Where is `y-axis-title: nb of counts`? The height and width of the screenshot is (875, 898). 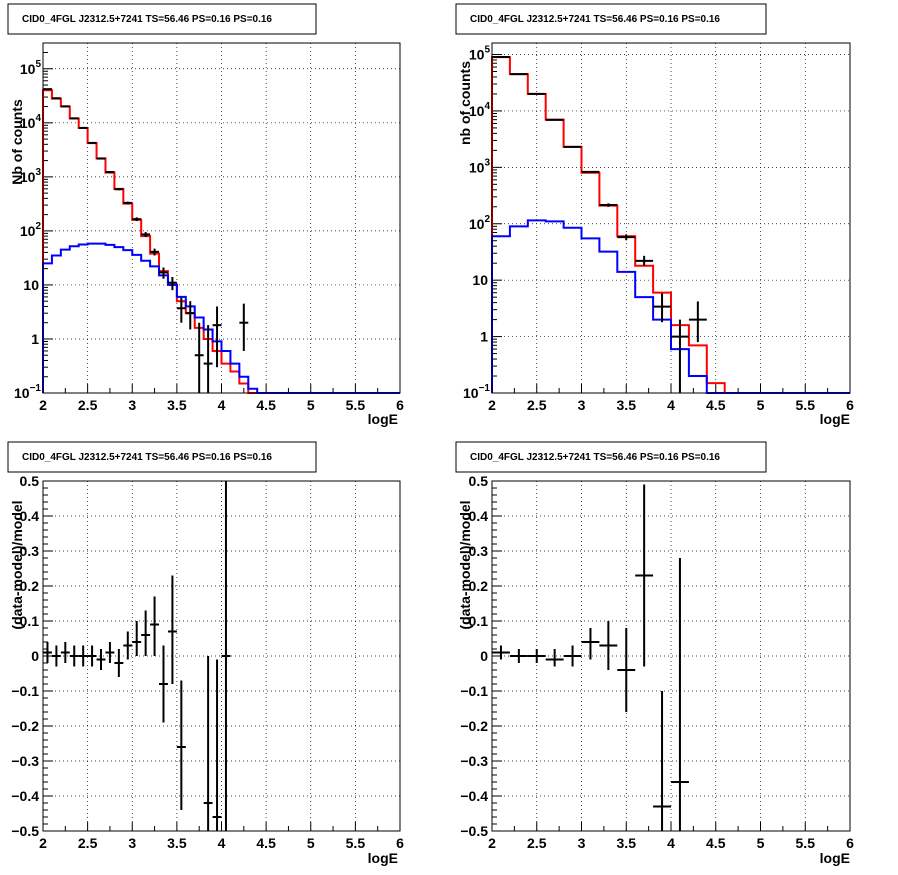 y-axis-title: nb of counts is located at coordinates (465, 103).